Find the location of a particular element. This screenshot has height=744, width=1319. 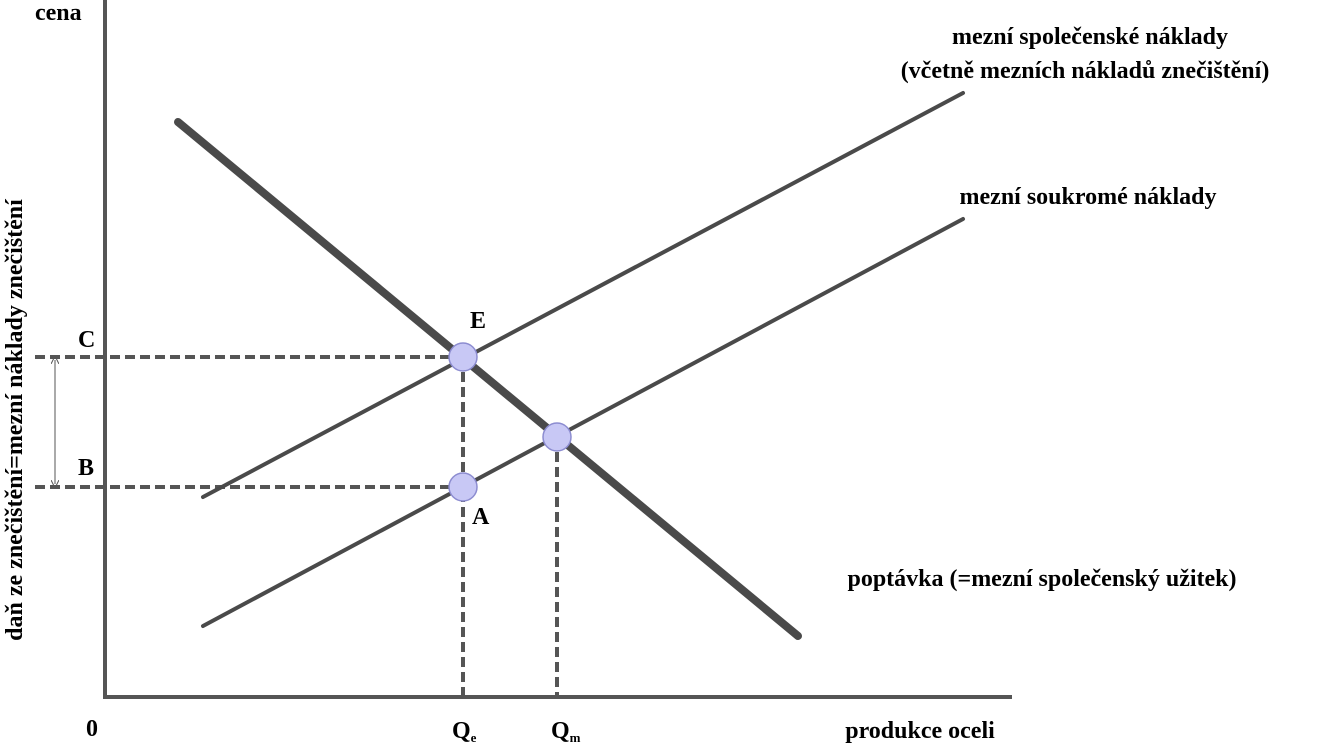

point-label: C is located at coordinates (86, 340).